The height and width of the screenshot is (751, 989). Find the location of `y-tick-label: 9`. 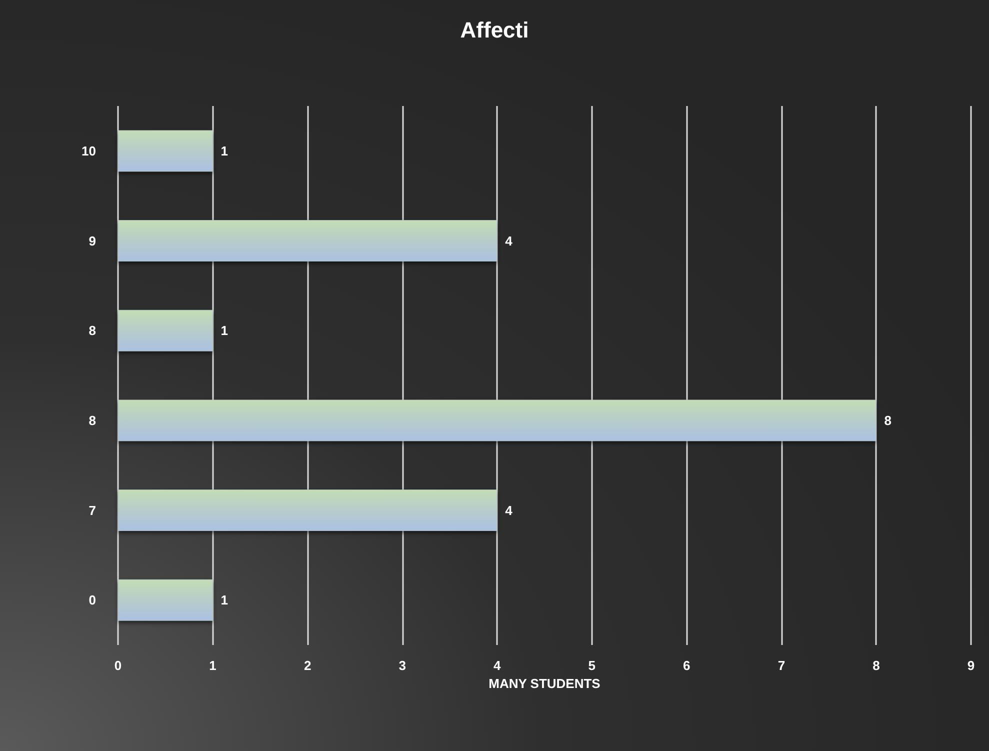

y-tick-label: 9 is located at coordinates (92, 240).